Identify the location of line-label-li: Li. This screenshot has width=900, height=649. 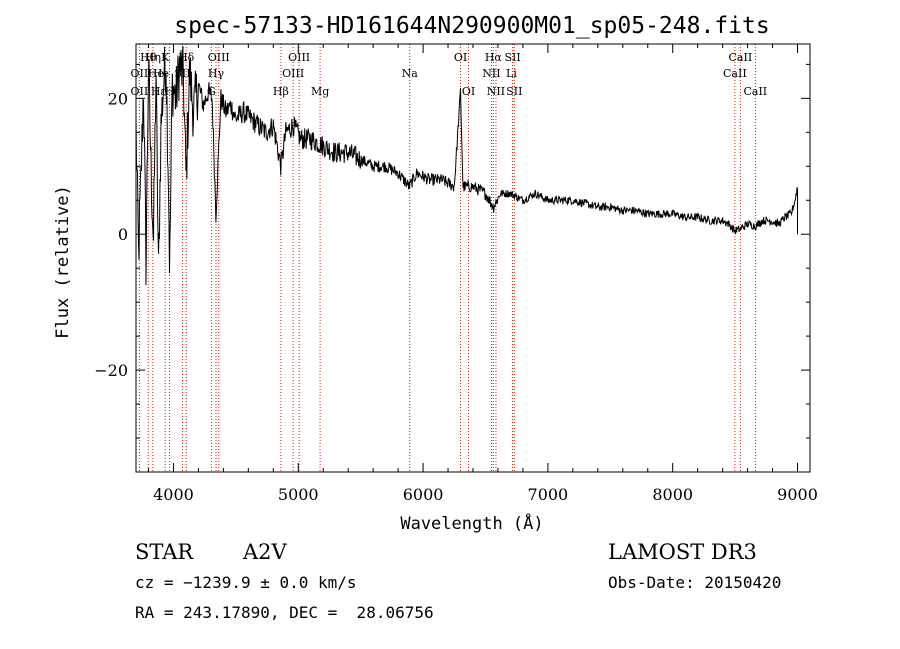
(511, 73).